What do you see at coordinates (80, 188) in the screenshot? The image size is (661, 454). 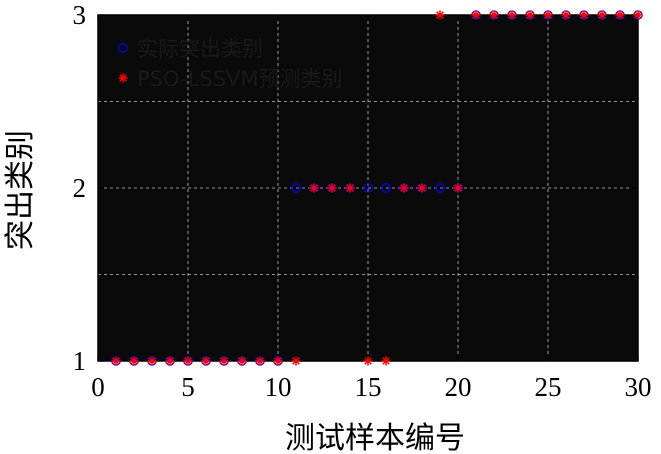 I see `y-tick-label: 2` at bounding box center [80, 188].